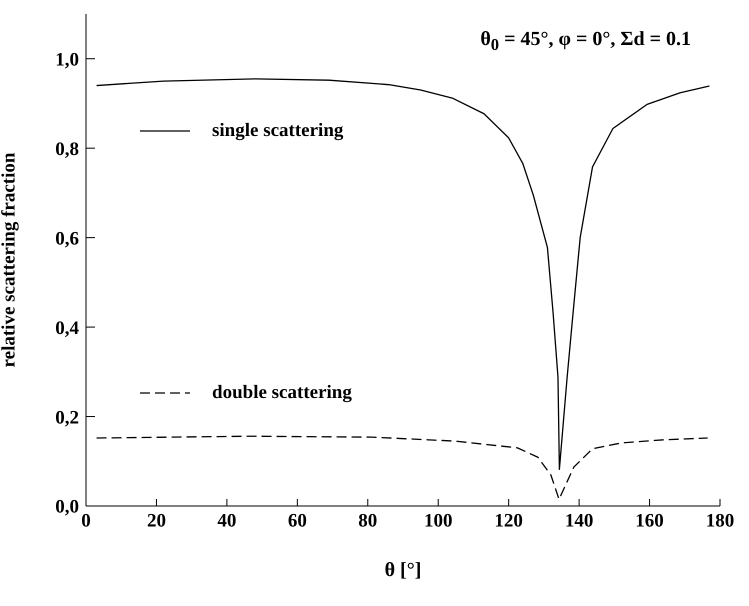  What do you see at coordinates (297, 521) in the screenshot?
I see `x-tick-label: 60` at bounding box center [297, 521].